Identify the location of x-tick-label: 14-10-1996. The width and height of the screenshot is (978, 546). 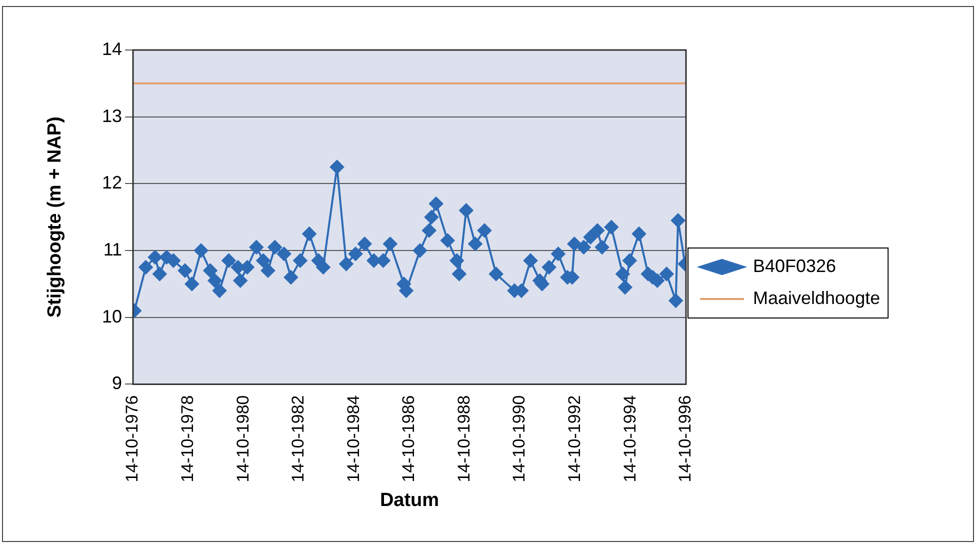
(685, 438).